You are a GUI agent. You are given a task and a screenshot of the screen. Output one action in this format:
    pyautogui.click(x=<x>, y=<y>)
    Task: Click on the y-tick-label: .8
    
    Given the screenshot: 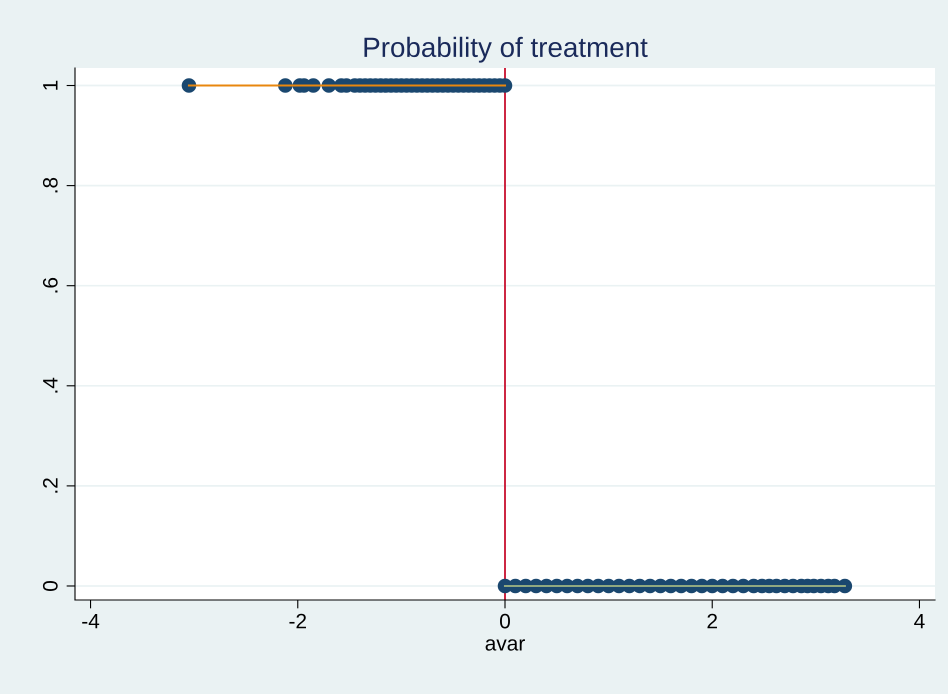 What is the action you would take?
    pyautogui.click(x=50, y=185)
    